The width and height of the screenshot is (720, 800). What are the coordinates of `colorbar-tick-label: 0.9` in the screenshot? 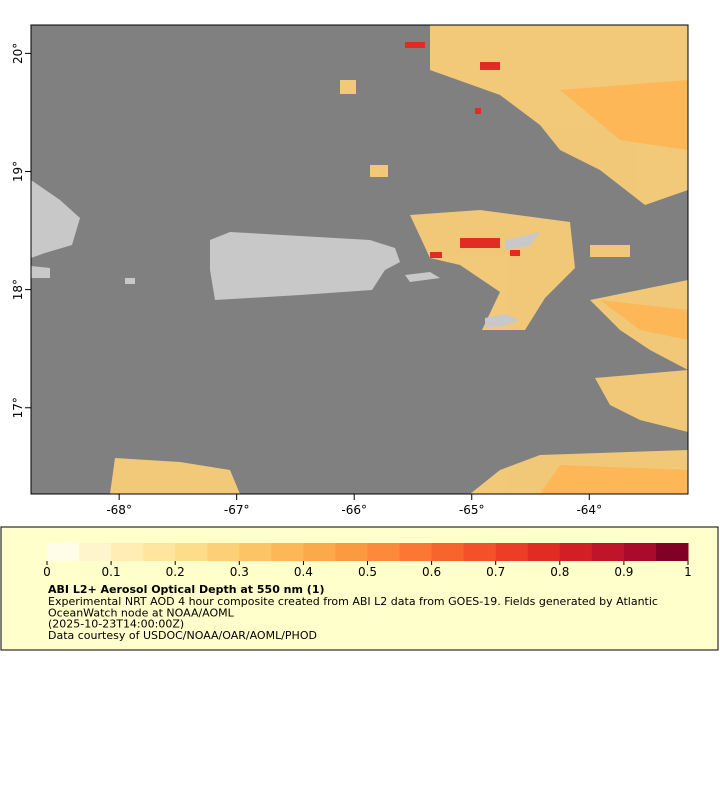 It's located at (623, 572).